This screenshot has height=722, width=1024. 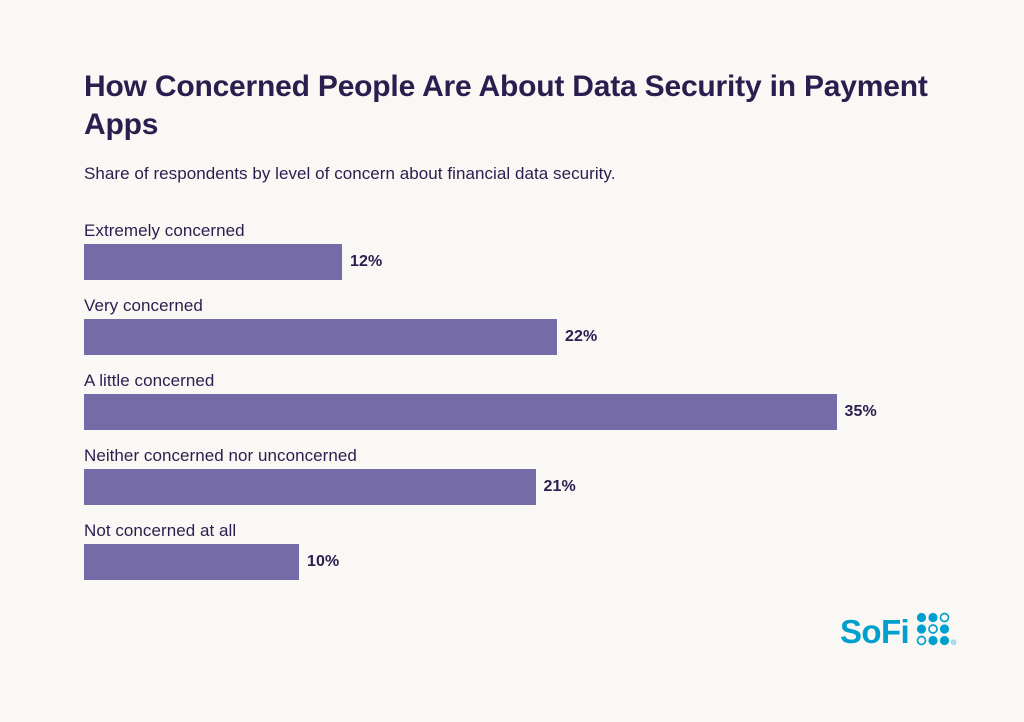 I want to click on bar-row: Neither concerned nor unconcerned 21%, so click(x=524, y=484).